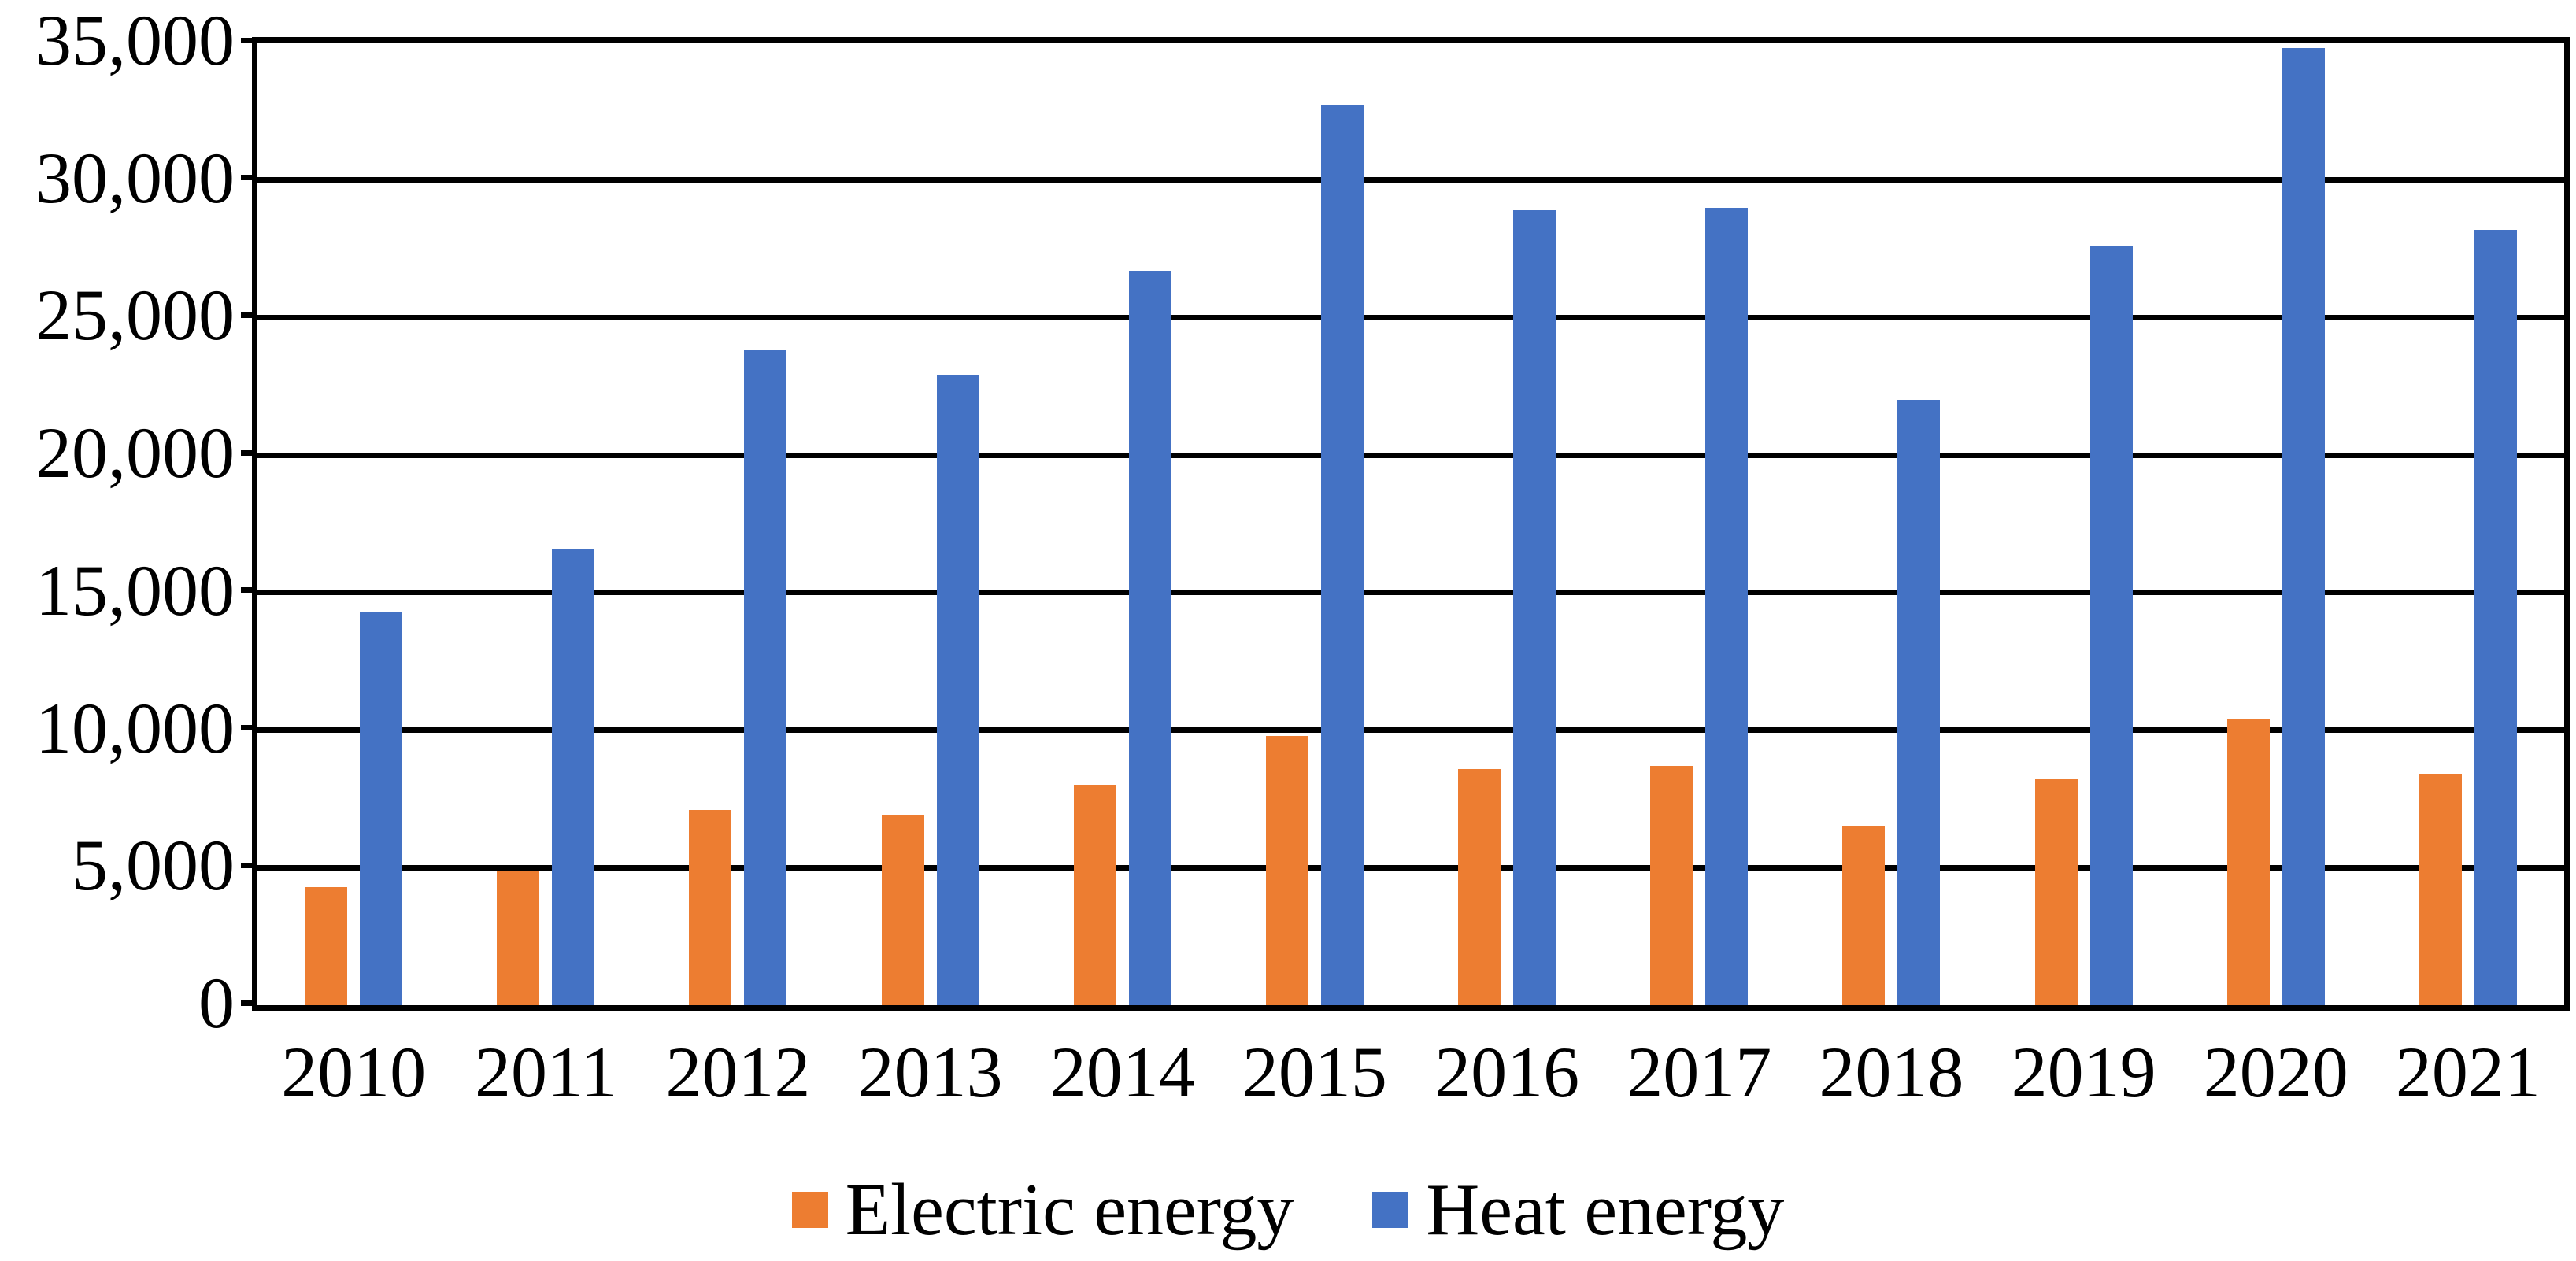 This screenshot has height=1261, width=2576. What do you see at coordinates (1314, 1072) in the screenshot?
I see `x-axis-tick-label: 2015` at bounding box center [1314, 1072].